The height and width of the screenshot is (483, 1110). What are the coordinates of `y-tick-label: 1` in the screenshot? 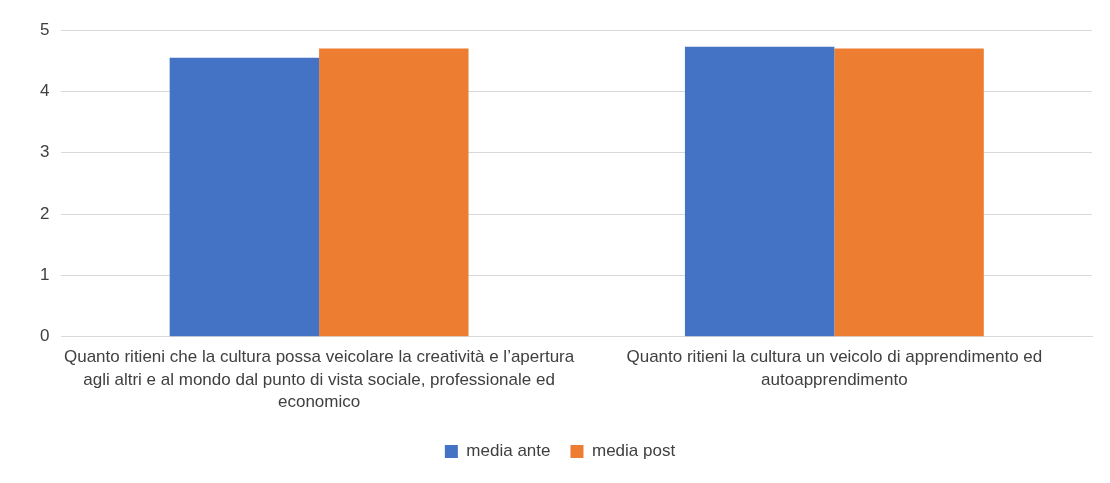 It's located at (44, 275).